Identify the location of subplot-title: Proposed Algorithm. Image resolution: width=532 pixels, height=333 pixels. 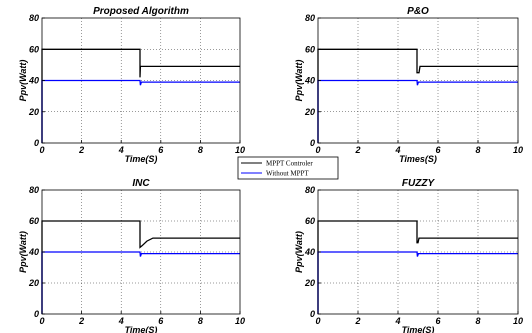
(141, 11).